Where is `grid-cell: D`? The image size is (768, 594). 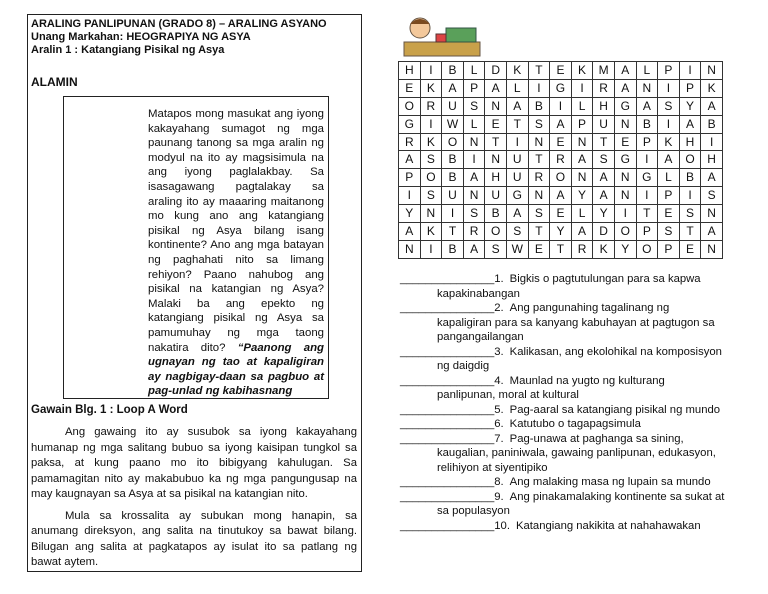 grid-cell: D is located at coordinates (496, 71).